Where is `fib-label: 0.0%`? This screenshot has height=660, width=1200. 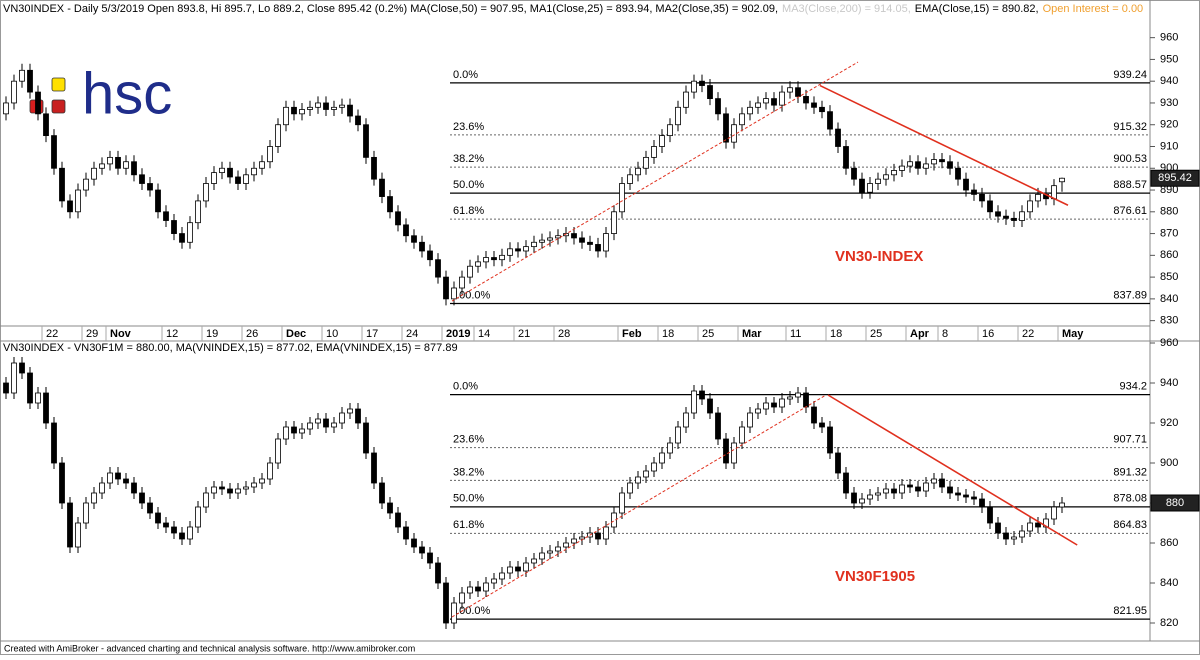
fib-label: 0.0% is located at coordinates (465, 387).